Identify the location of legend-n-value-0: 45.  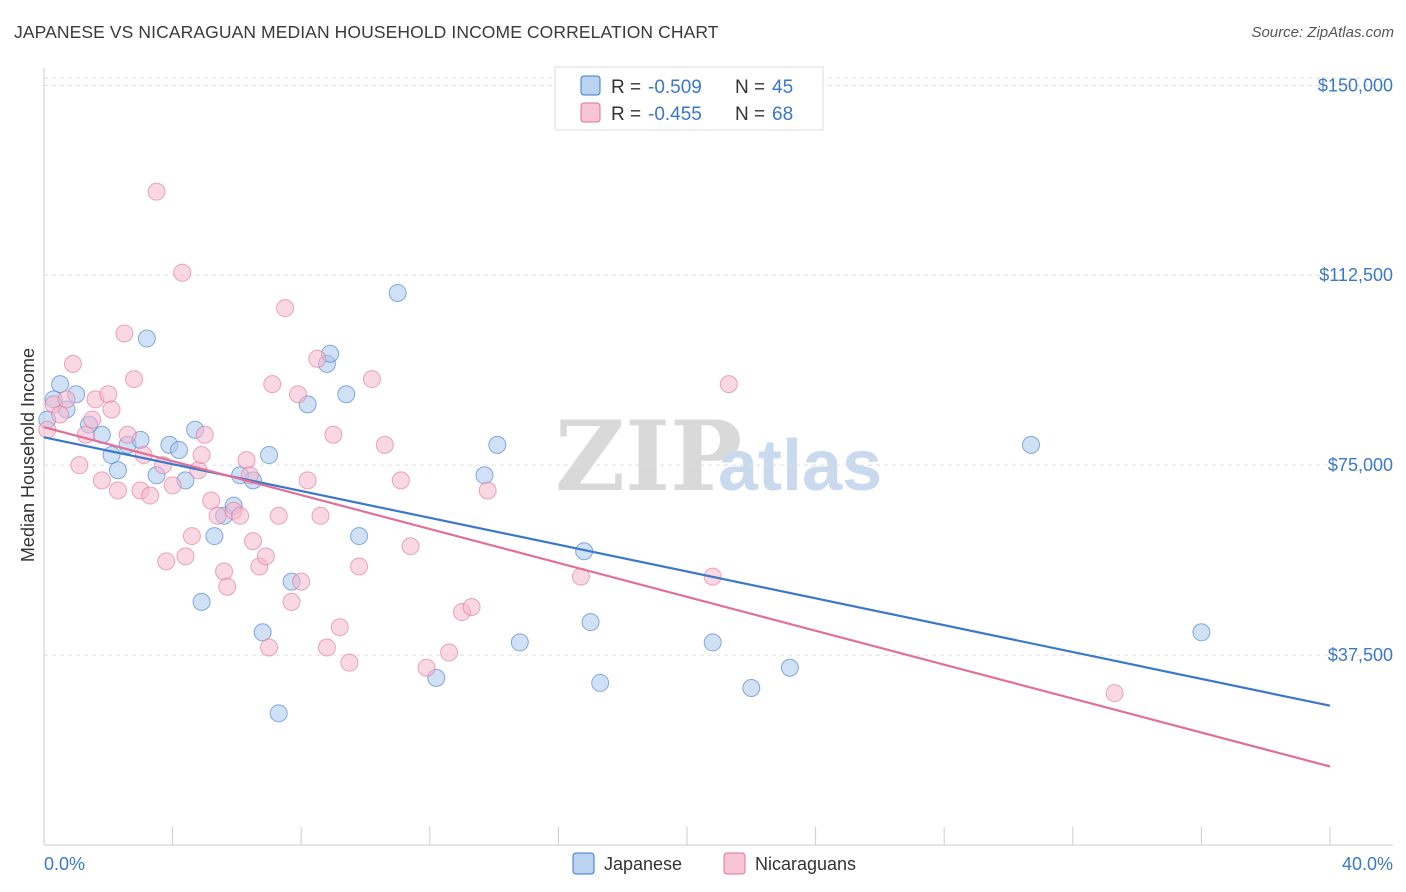
(782, 87).